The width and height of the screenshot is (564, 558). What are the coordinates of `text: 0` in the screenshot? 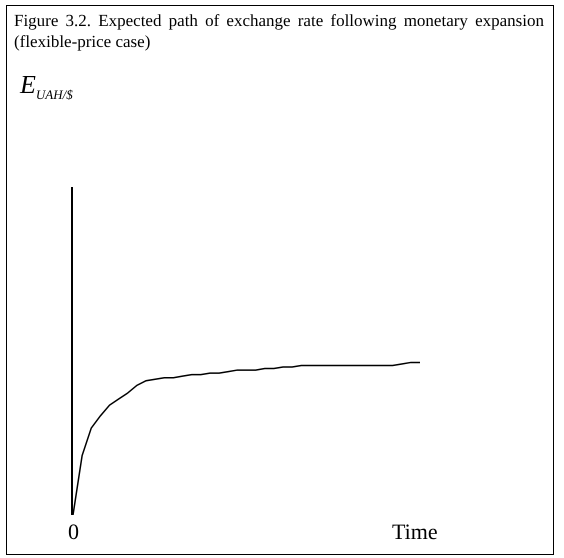 It's located at (73, 531).